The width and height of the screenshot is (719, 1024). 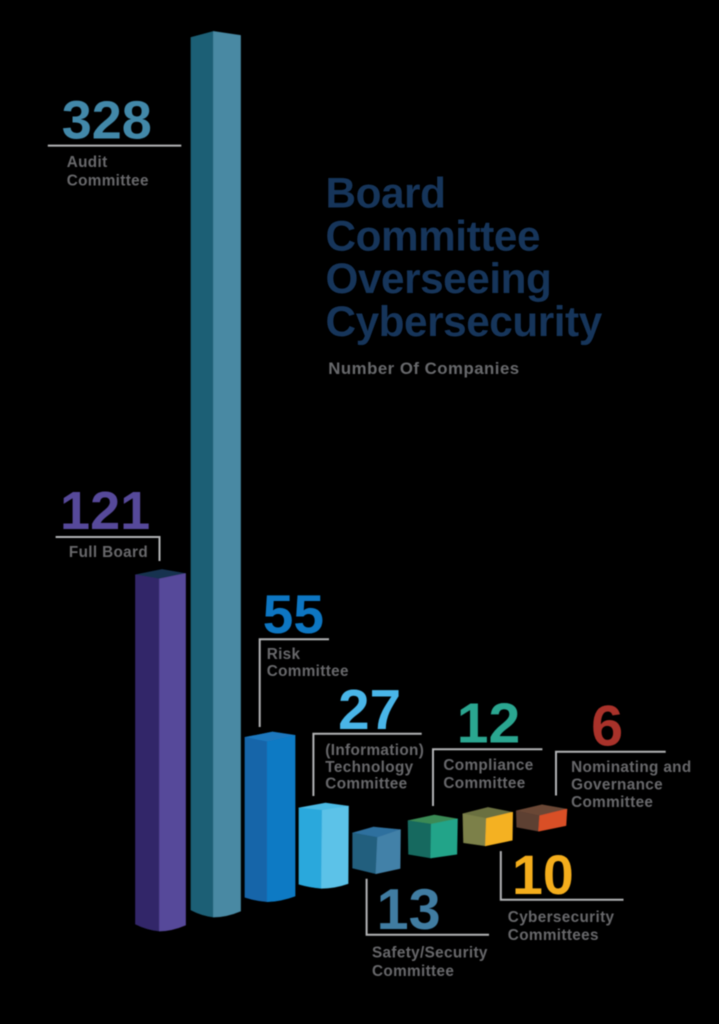 What do you see at coordinates (374, 750) in the screenshot?
I see `svg-text: (Information)` at bounding box center [374, 750].